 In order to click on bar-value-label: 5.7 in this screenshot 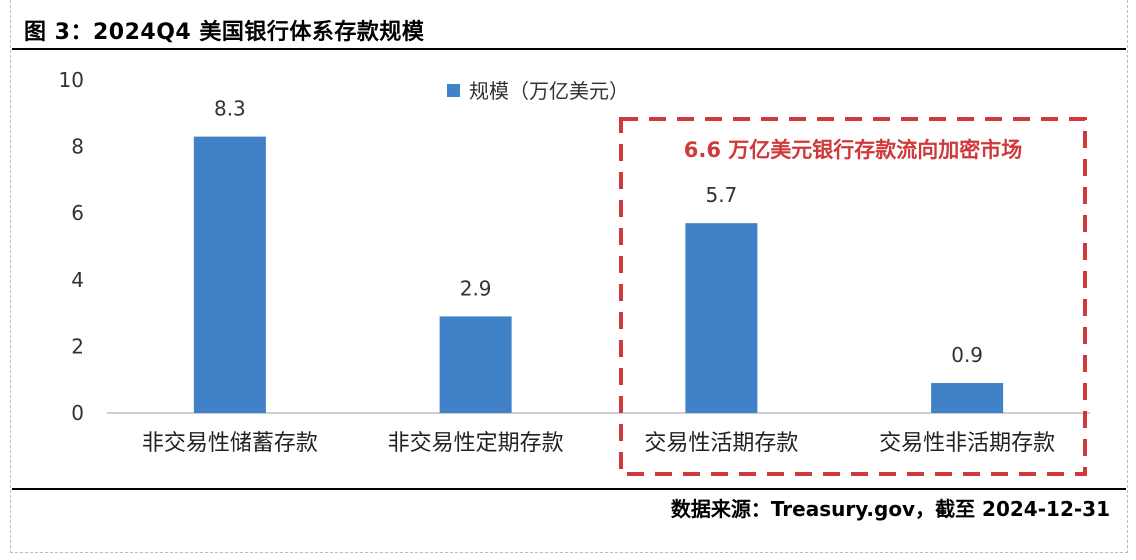, I will do `click(721, 195)`.